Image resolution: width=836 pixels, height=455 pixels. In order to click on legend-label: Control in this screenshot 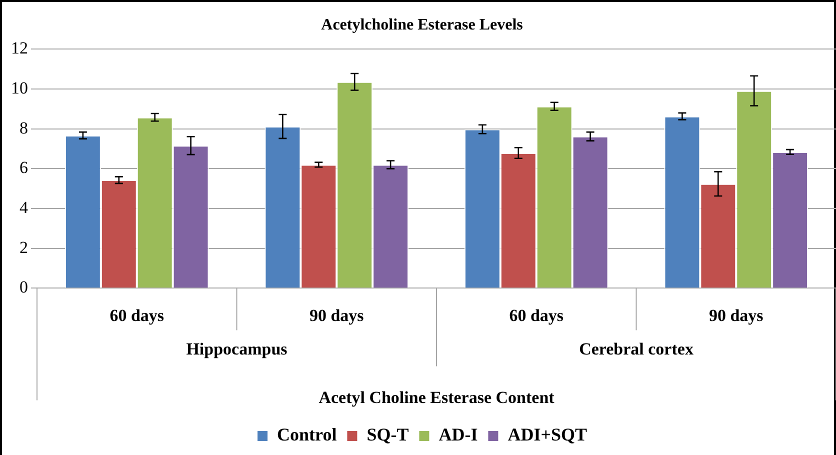, I will do `click(307, 434)`.